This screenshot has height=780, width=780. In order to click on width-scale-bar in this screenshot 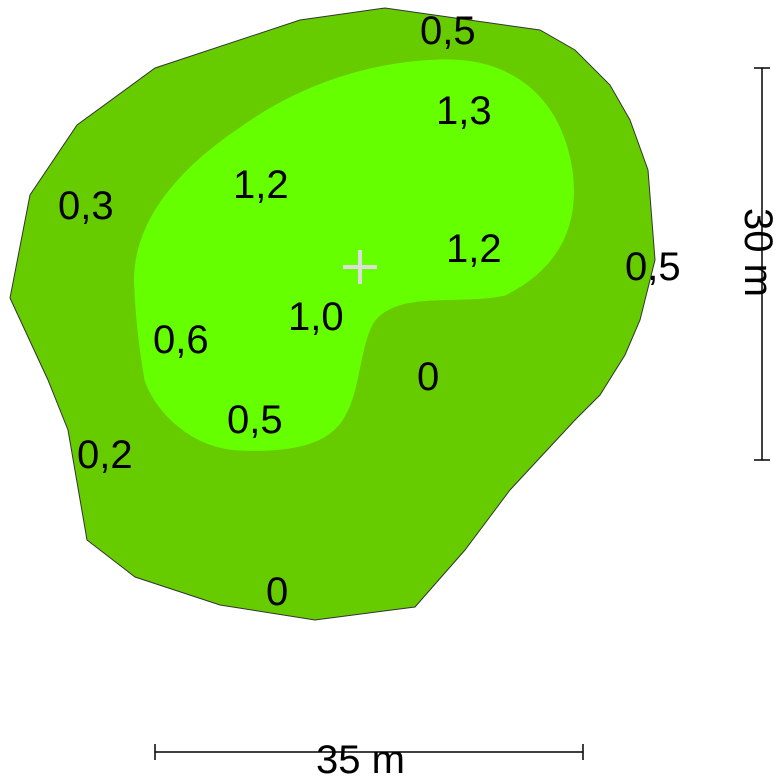, I will do `click(369, 752)`.